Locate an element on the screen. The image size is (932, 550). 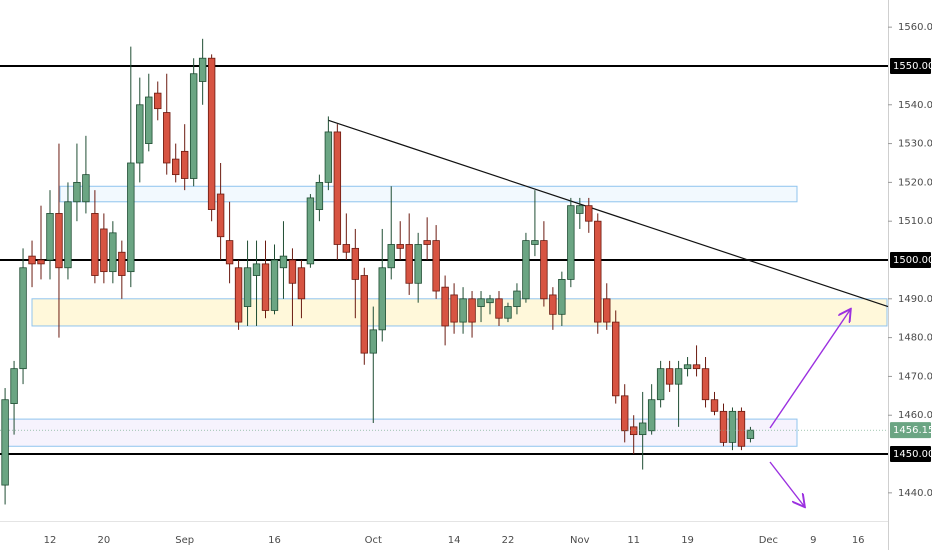
x-tick-label: 22 is located at coordinates (508, 540).